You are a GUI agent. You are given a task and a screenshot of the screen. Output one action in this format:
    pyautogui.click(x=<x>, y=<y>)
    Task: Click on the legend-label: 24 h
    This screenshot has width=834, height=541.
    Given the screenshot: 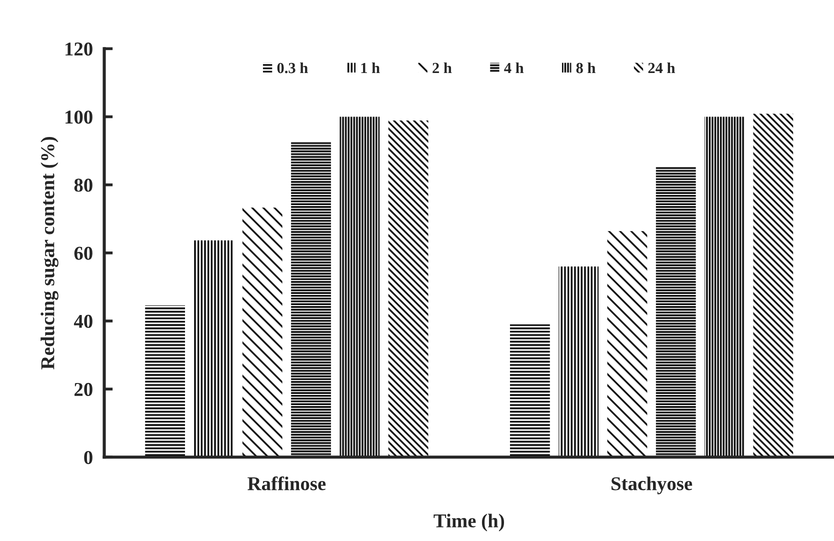 What is the action you would take?
    pyautogui.click(x=662, y=68)
    